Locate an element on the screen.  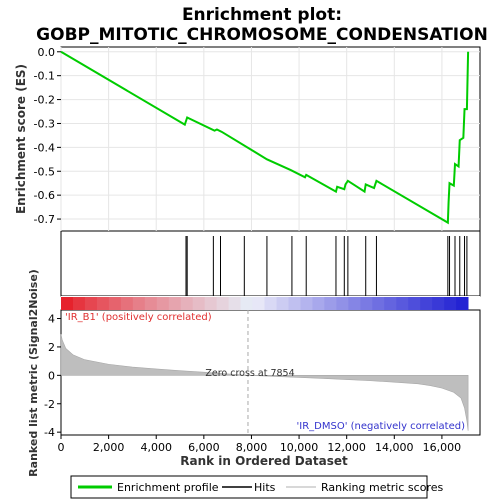
x-tick-label: 6,000 is located at coordinates (204, 447).